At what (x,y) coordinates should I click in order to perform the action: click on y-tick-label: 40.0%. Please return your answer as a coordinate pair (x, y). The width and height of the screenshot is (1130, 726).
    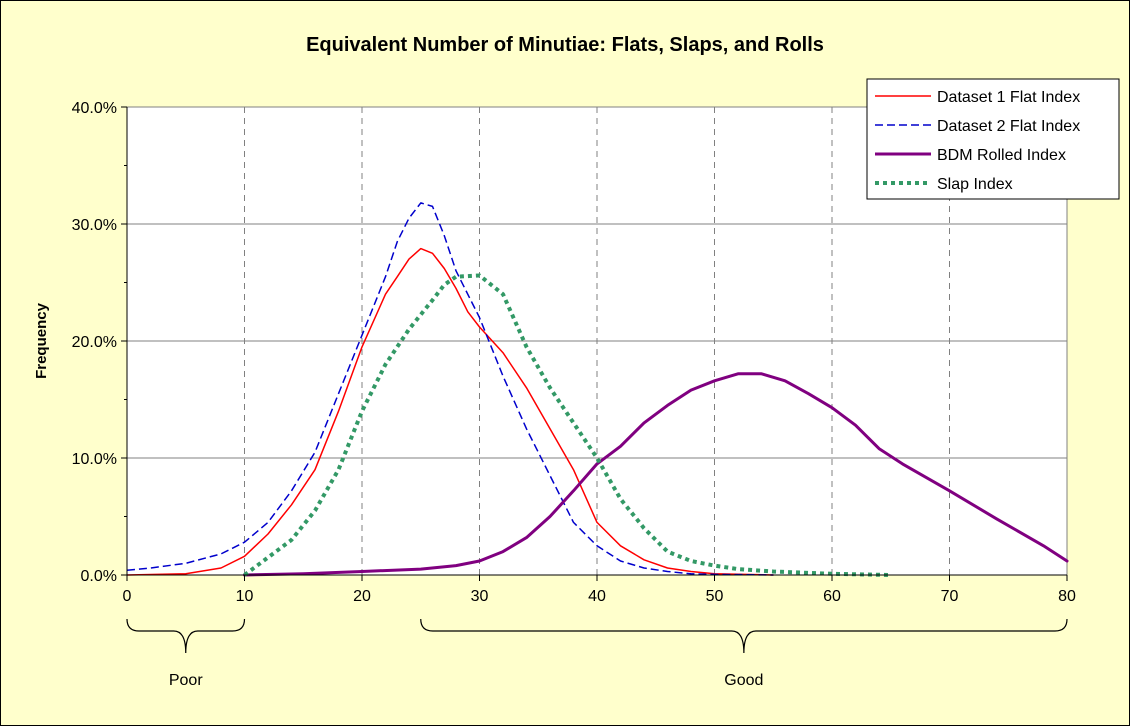
    Looking at the image, I should click on (94, 108).